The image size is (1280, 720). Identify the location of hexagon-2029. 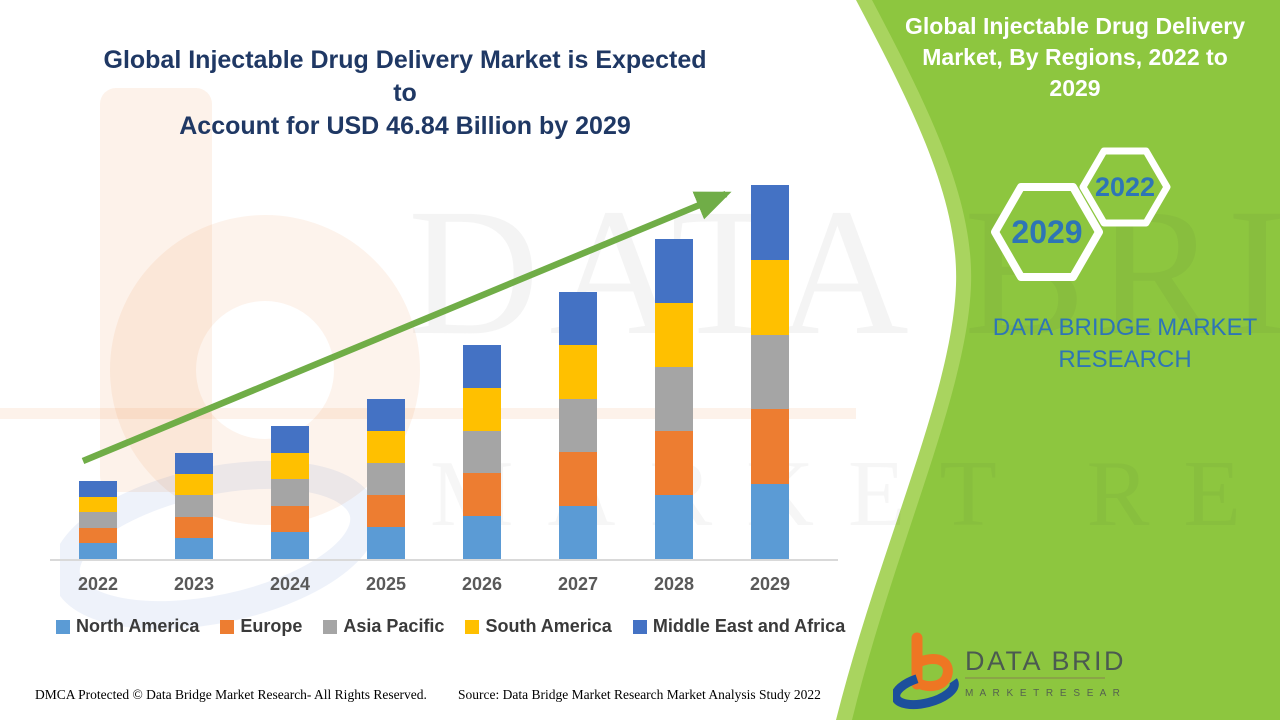
(1047, 232).